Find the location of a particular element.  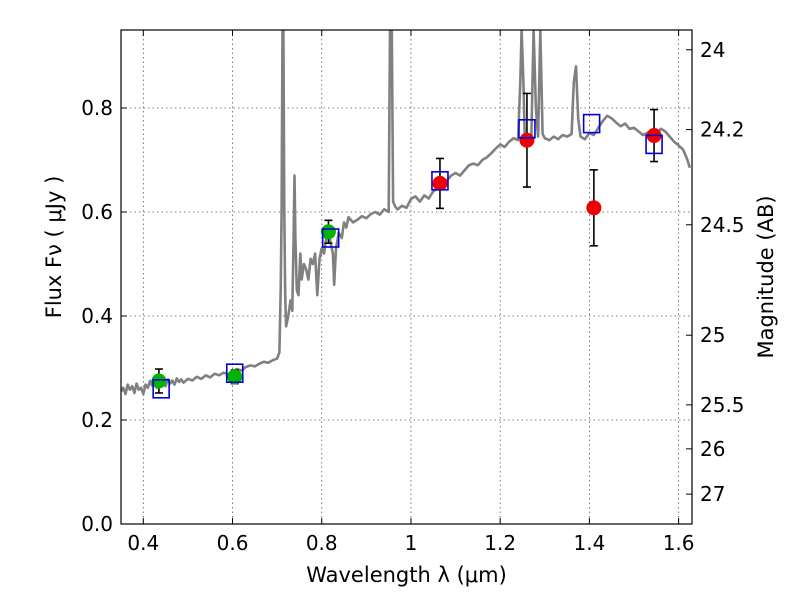

x-tick-label: 0.4 is located at coordinates (143, 543).